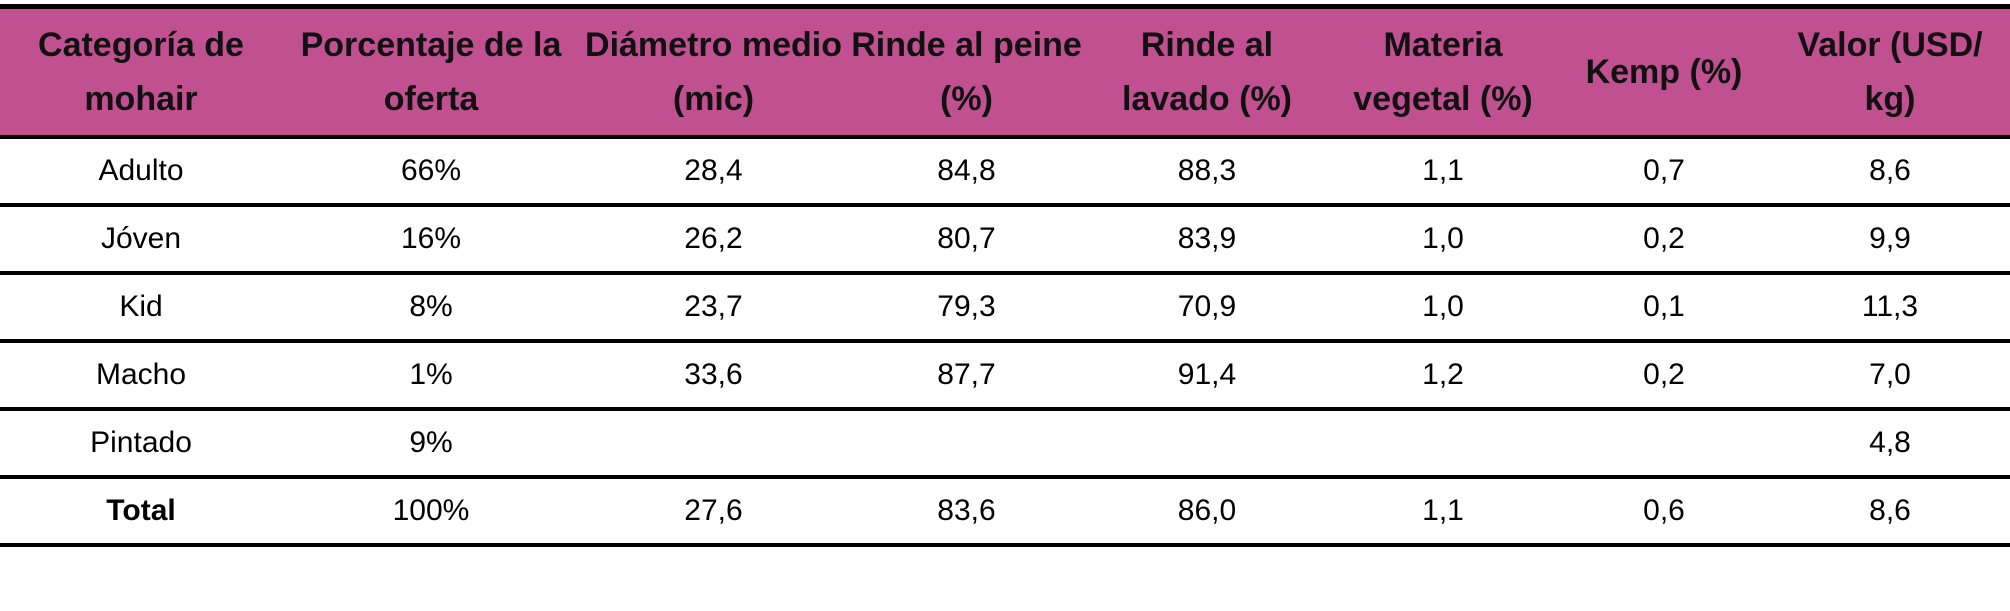 The image size is (2010, 611). Describe the element at coordinates (713, 376) in the screenshot. I see `table-cell: 33,6` at that location.